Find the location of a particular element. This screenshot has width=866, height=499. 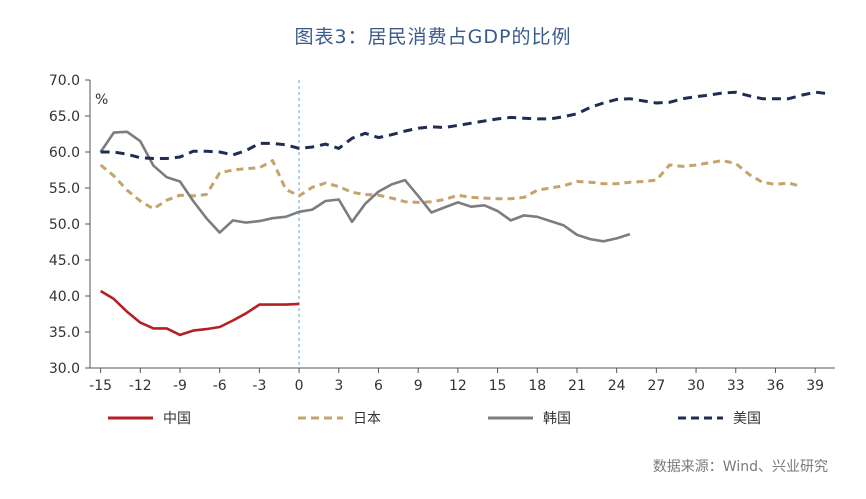

x-tick-label: 18 is located at coordinates (537, 386).